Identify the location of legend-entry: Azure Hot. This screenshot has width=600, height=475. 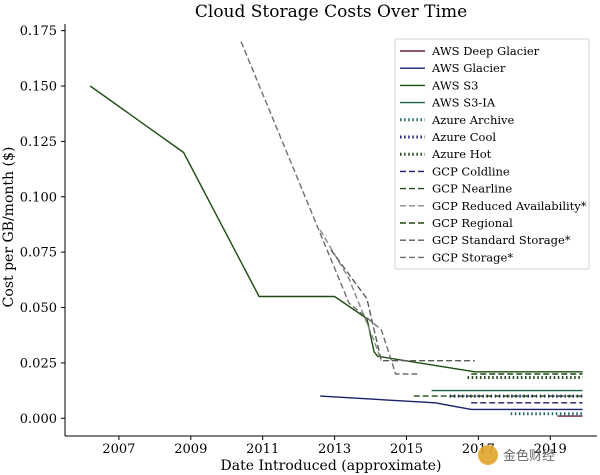
(446, 154).